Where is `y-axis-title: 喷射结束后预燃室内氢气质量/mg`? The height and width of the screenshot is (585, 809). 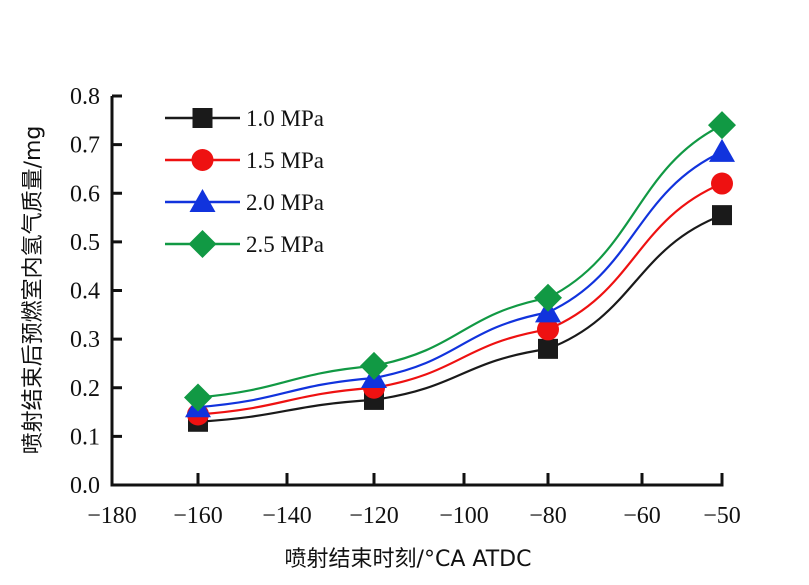
y-axis-title: 喷射结束后预燃室内氢气质量/mg is located at coordinates (33, 290).